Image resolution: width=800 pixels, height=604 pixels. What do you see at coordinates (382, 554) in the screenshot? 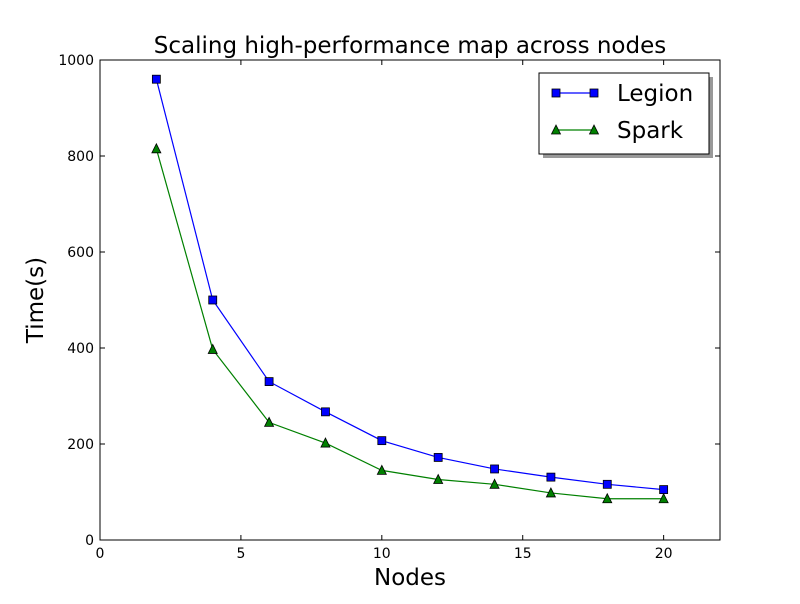
I see `x-tick-label: 10` at bounding box center [382, 554].